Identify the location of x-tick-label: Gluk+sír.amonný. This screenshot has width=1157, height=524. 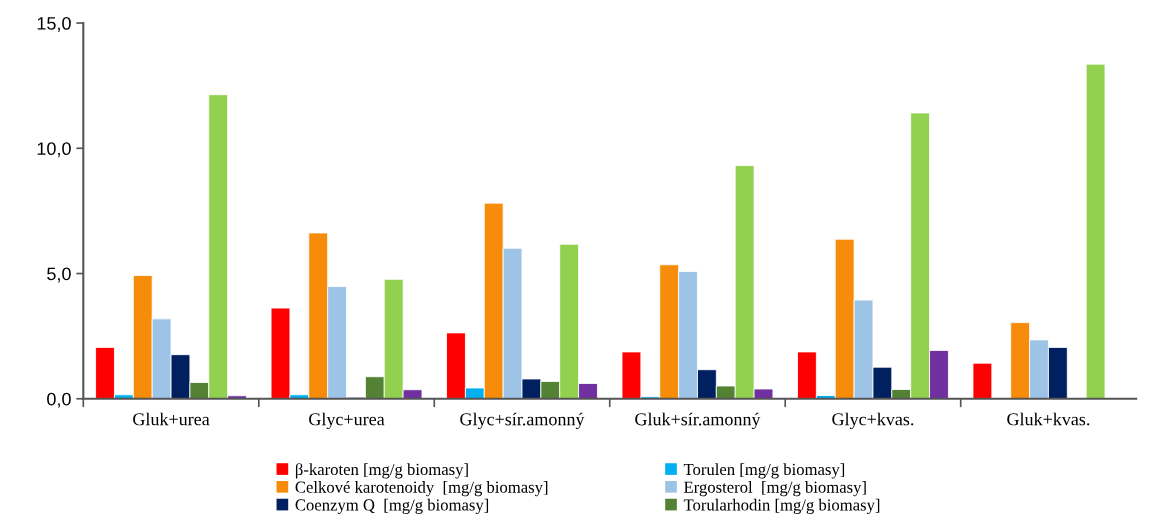
(698, 421).